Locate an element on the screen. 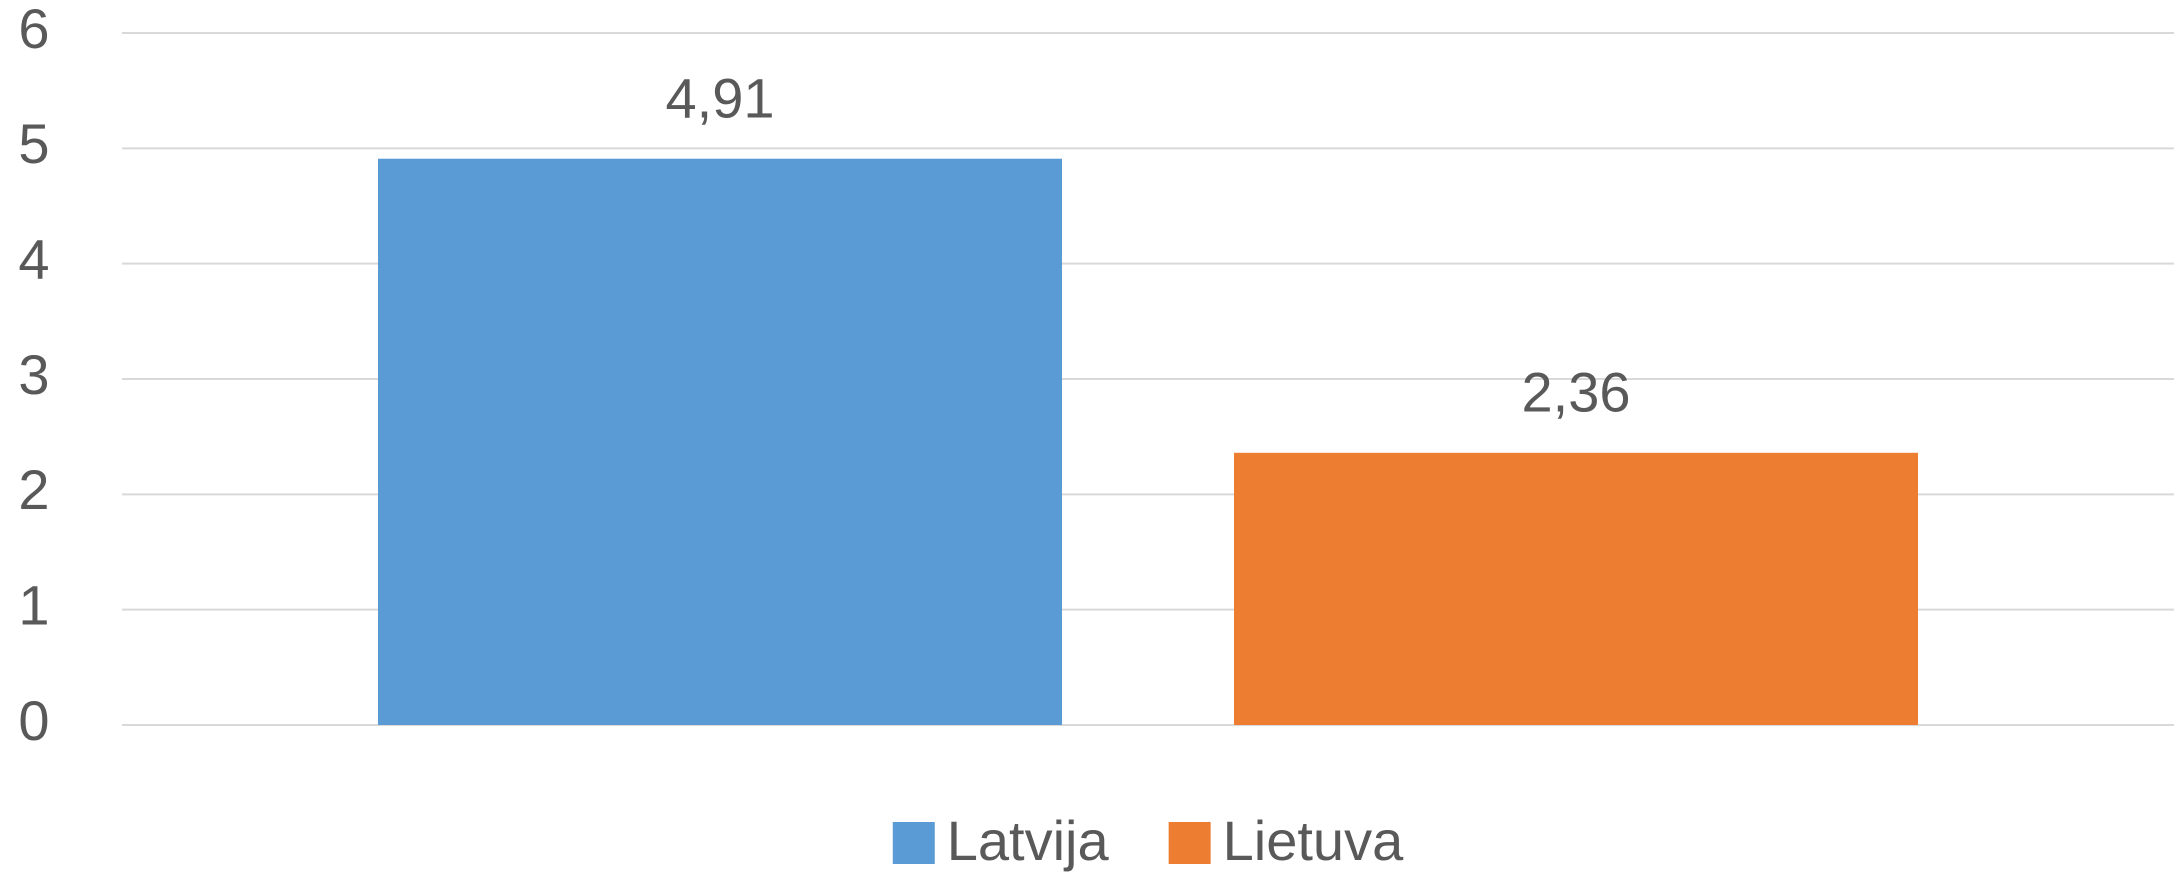 Image resolution: width=2174 pixels, height=877 pixels. y-tick-label: 2 is located at coordinates (33, 489).